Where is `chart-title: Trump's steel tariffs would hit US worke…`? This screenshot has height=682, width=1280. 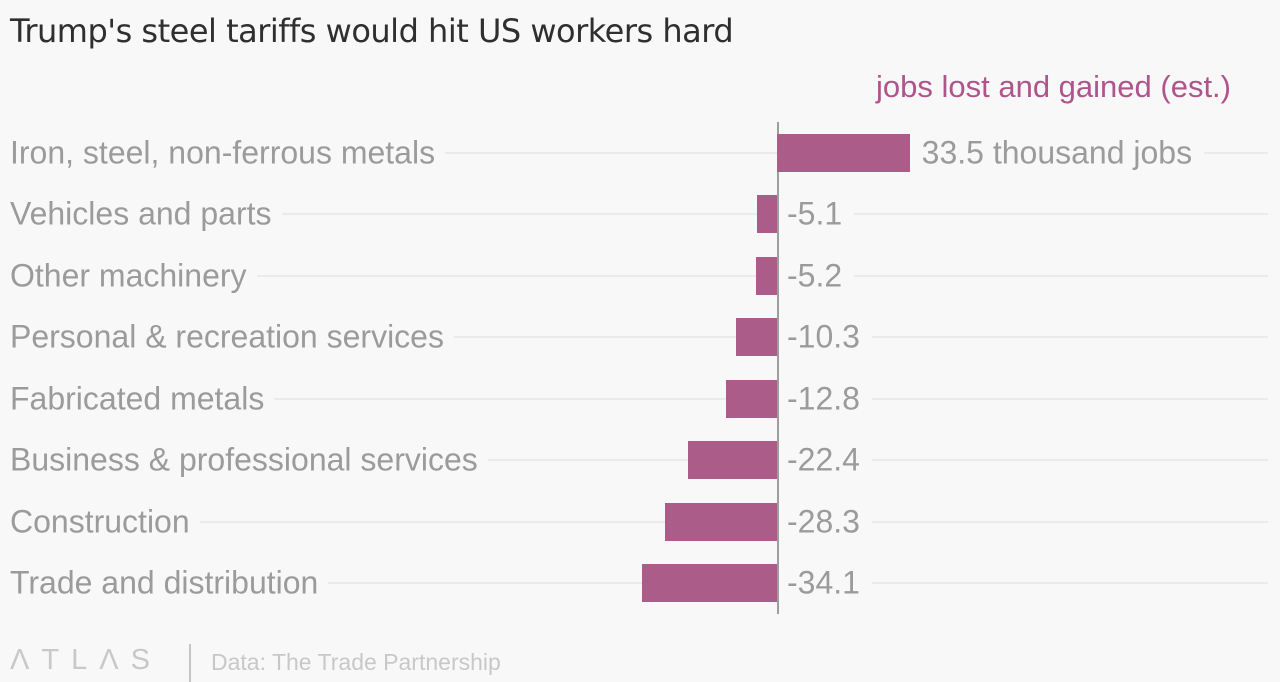
chart-title: Trump's steel tariffs would hit US worke… is located at coordinates (372, 31).